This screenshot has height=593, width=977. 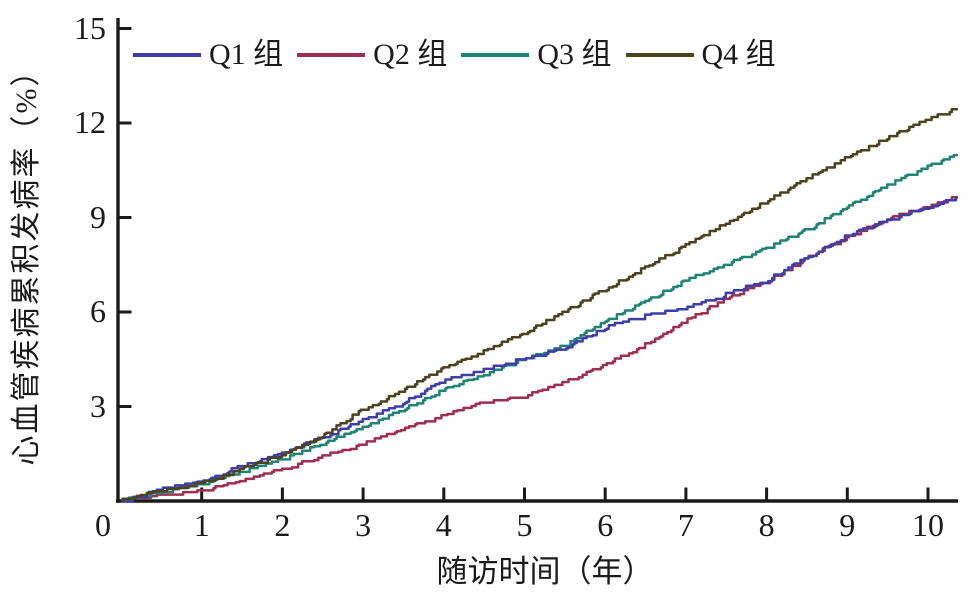 What do you see at coordinates (738, 54) in the screenshot?
I see `legend-label-q4: Q4 组` at bounding box center [738, 54].